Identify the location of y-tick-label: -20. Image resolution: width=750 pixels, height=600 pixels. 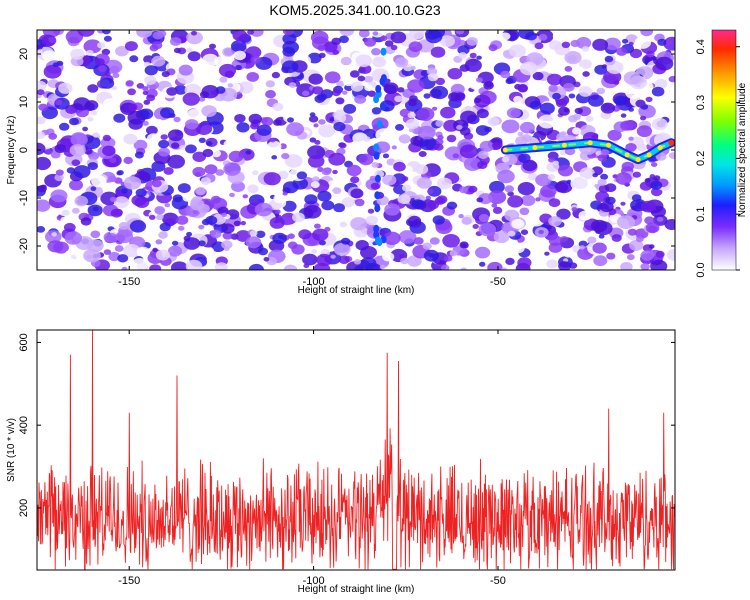
(24, 246).